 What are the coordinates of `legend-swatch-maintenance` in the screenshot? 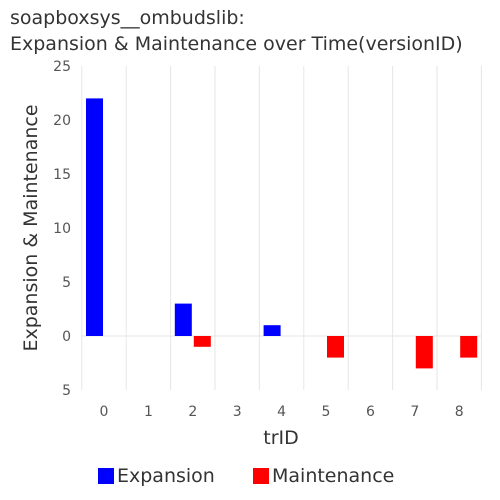 It's located at (261, 476).